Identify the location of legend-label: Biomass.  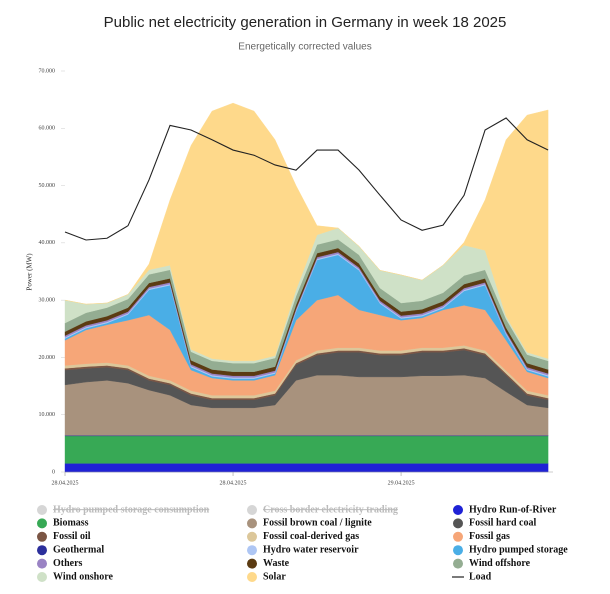
(71, 523).